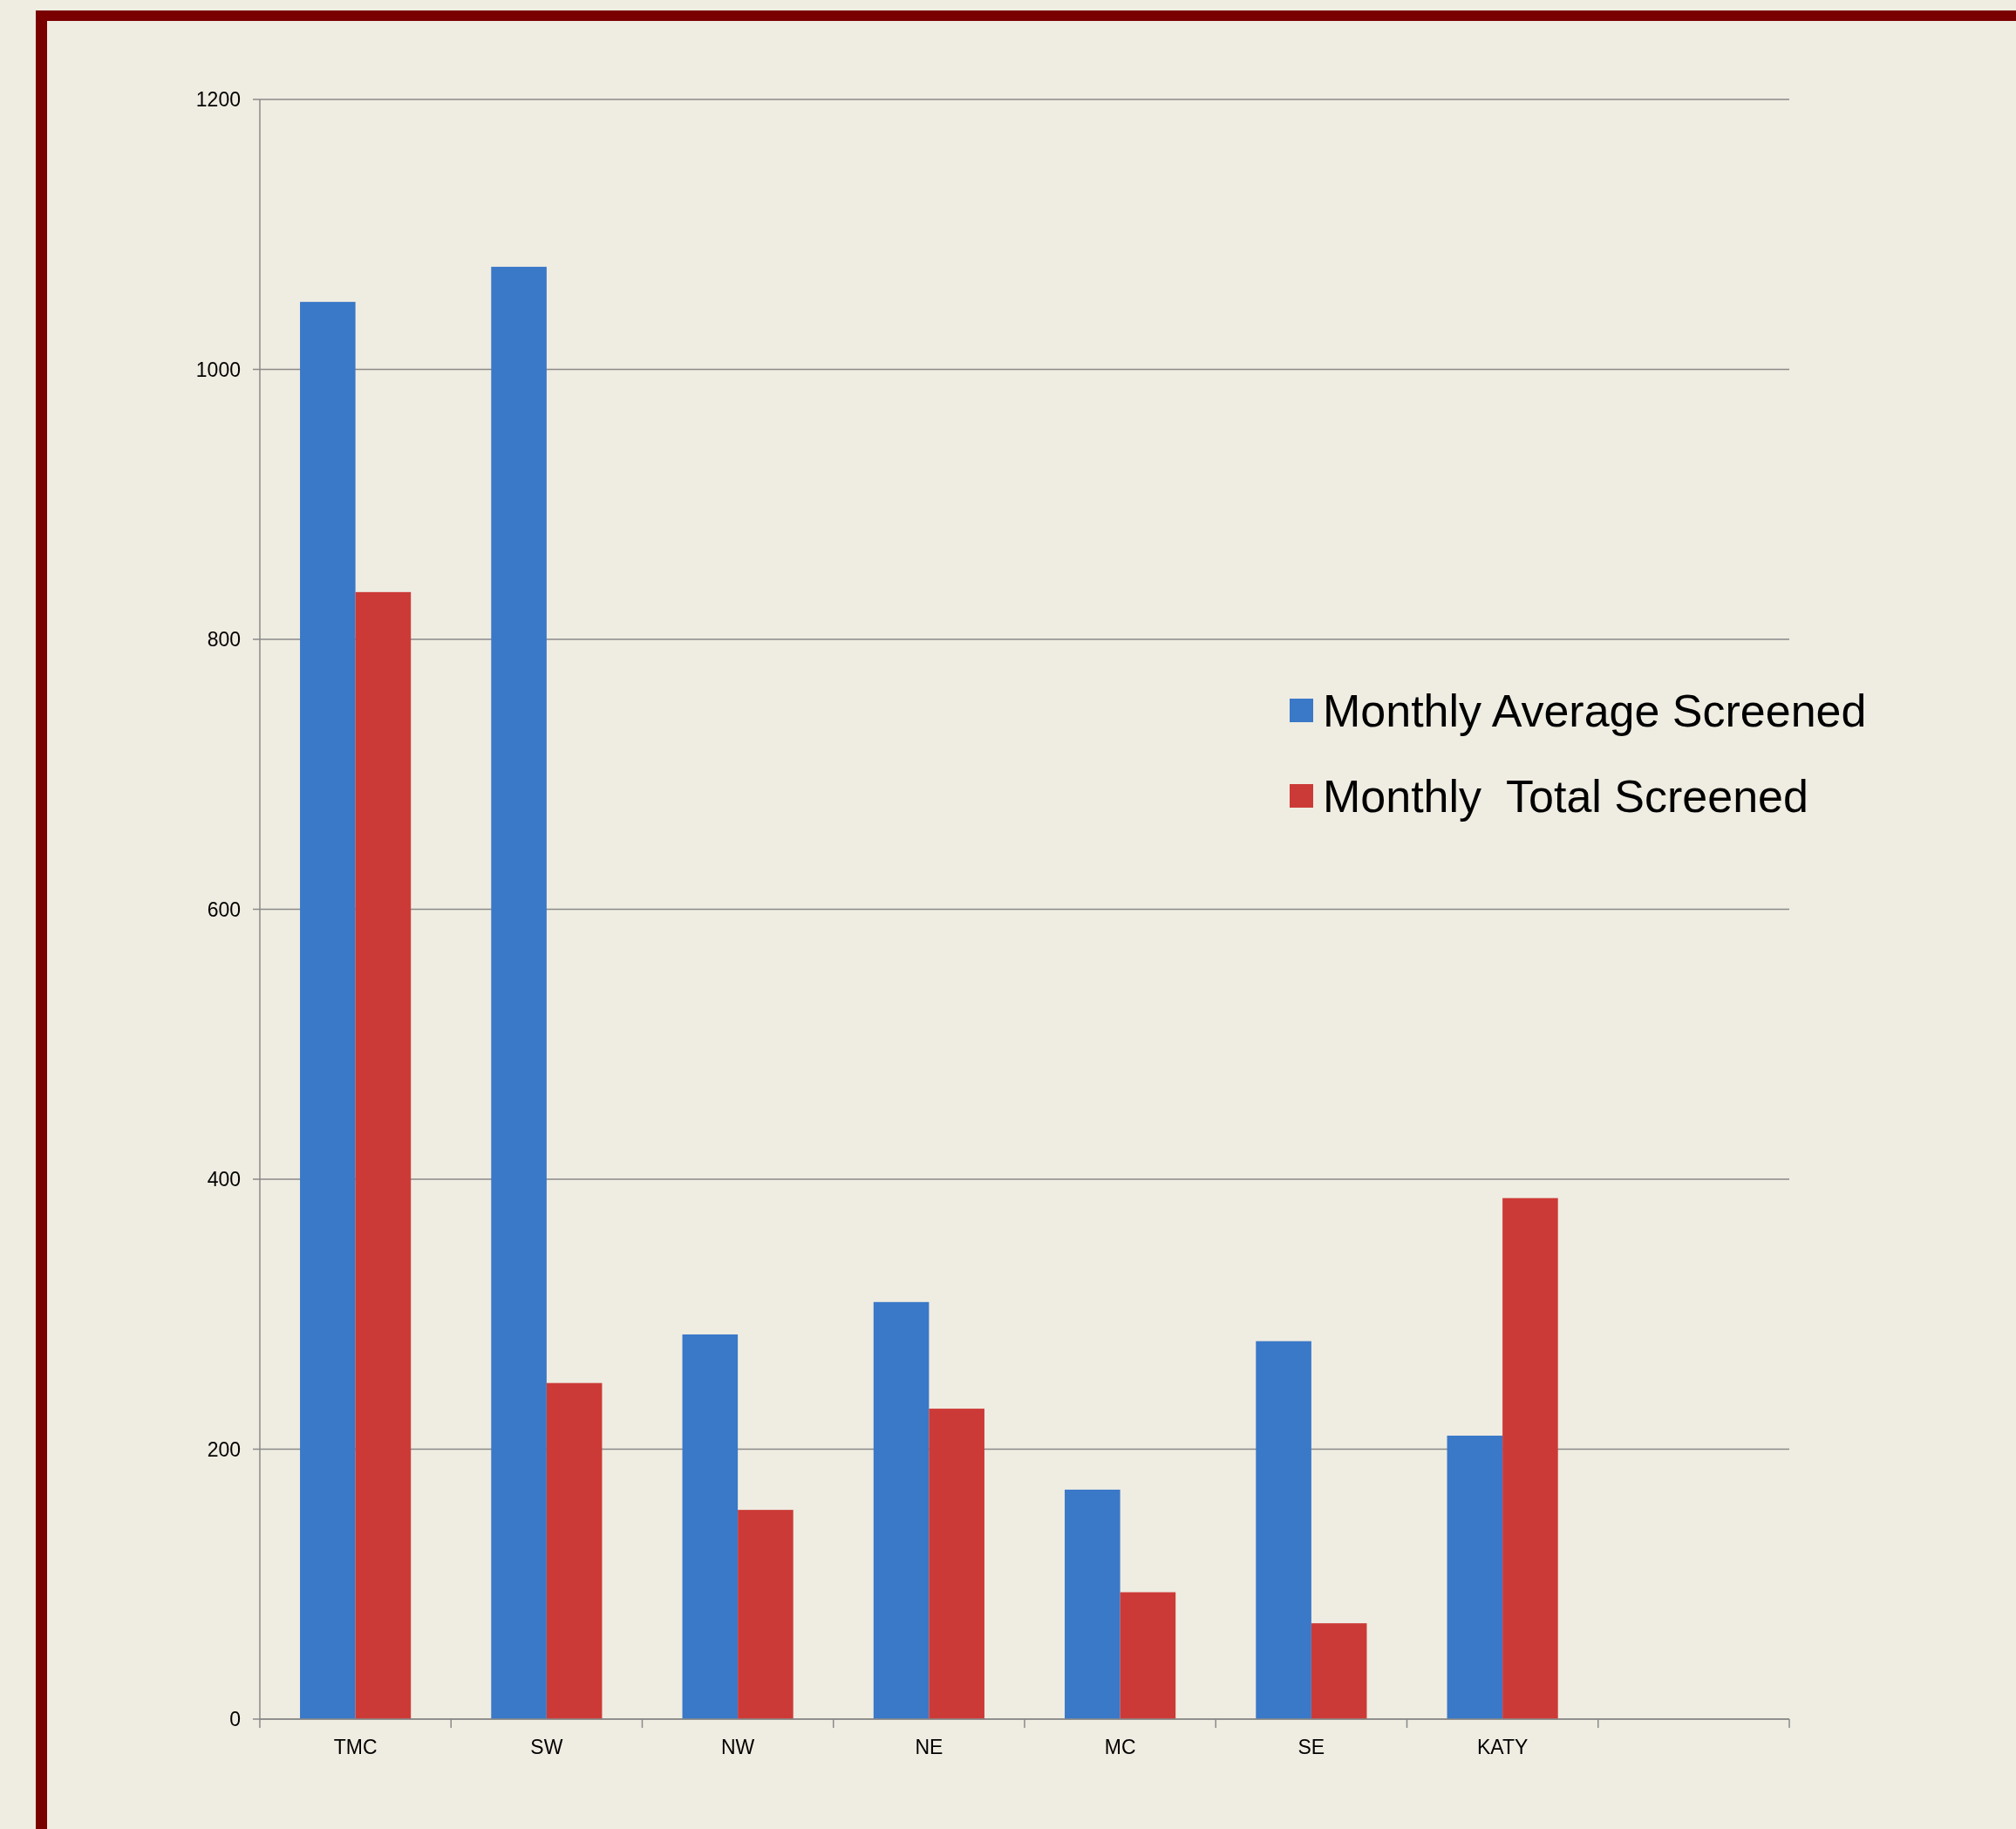 The height and width of the screenshot is (1829, 2016). What do you see at coordinates (355, 1747) in the screenshot?
I see `x-tick-label: TMC` at bounding box center [355, 1747].